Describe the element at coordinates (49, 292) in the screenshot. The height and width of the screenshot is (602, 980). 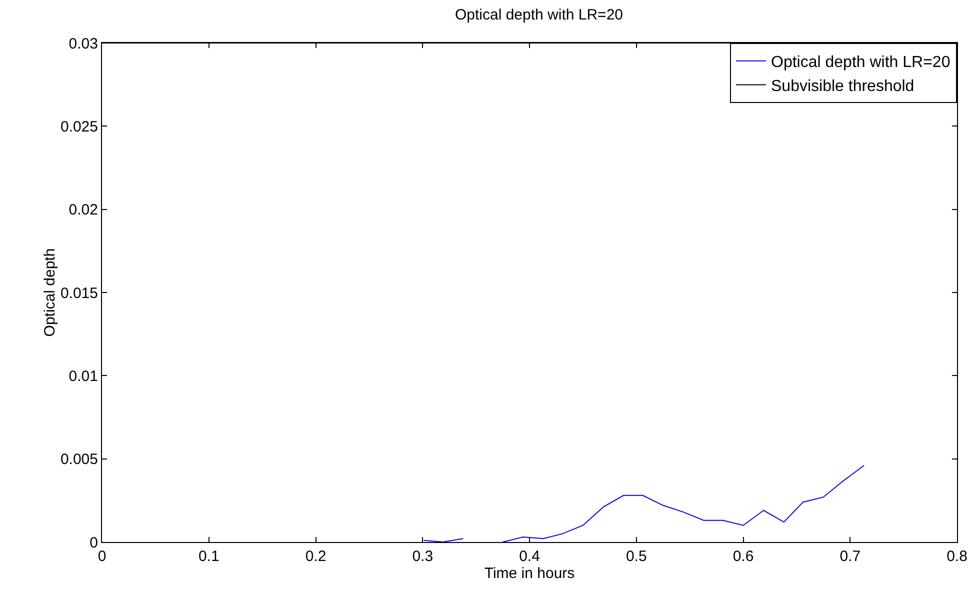
I see `y-axis-title: Optical depth` at that location.